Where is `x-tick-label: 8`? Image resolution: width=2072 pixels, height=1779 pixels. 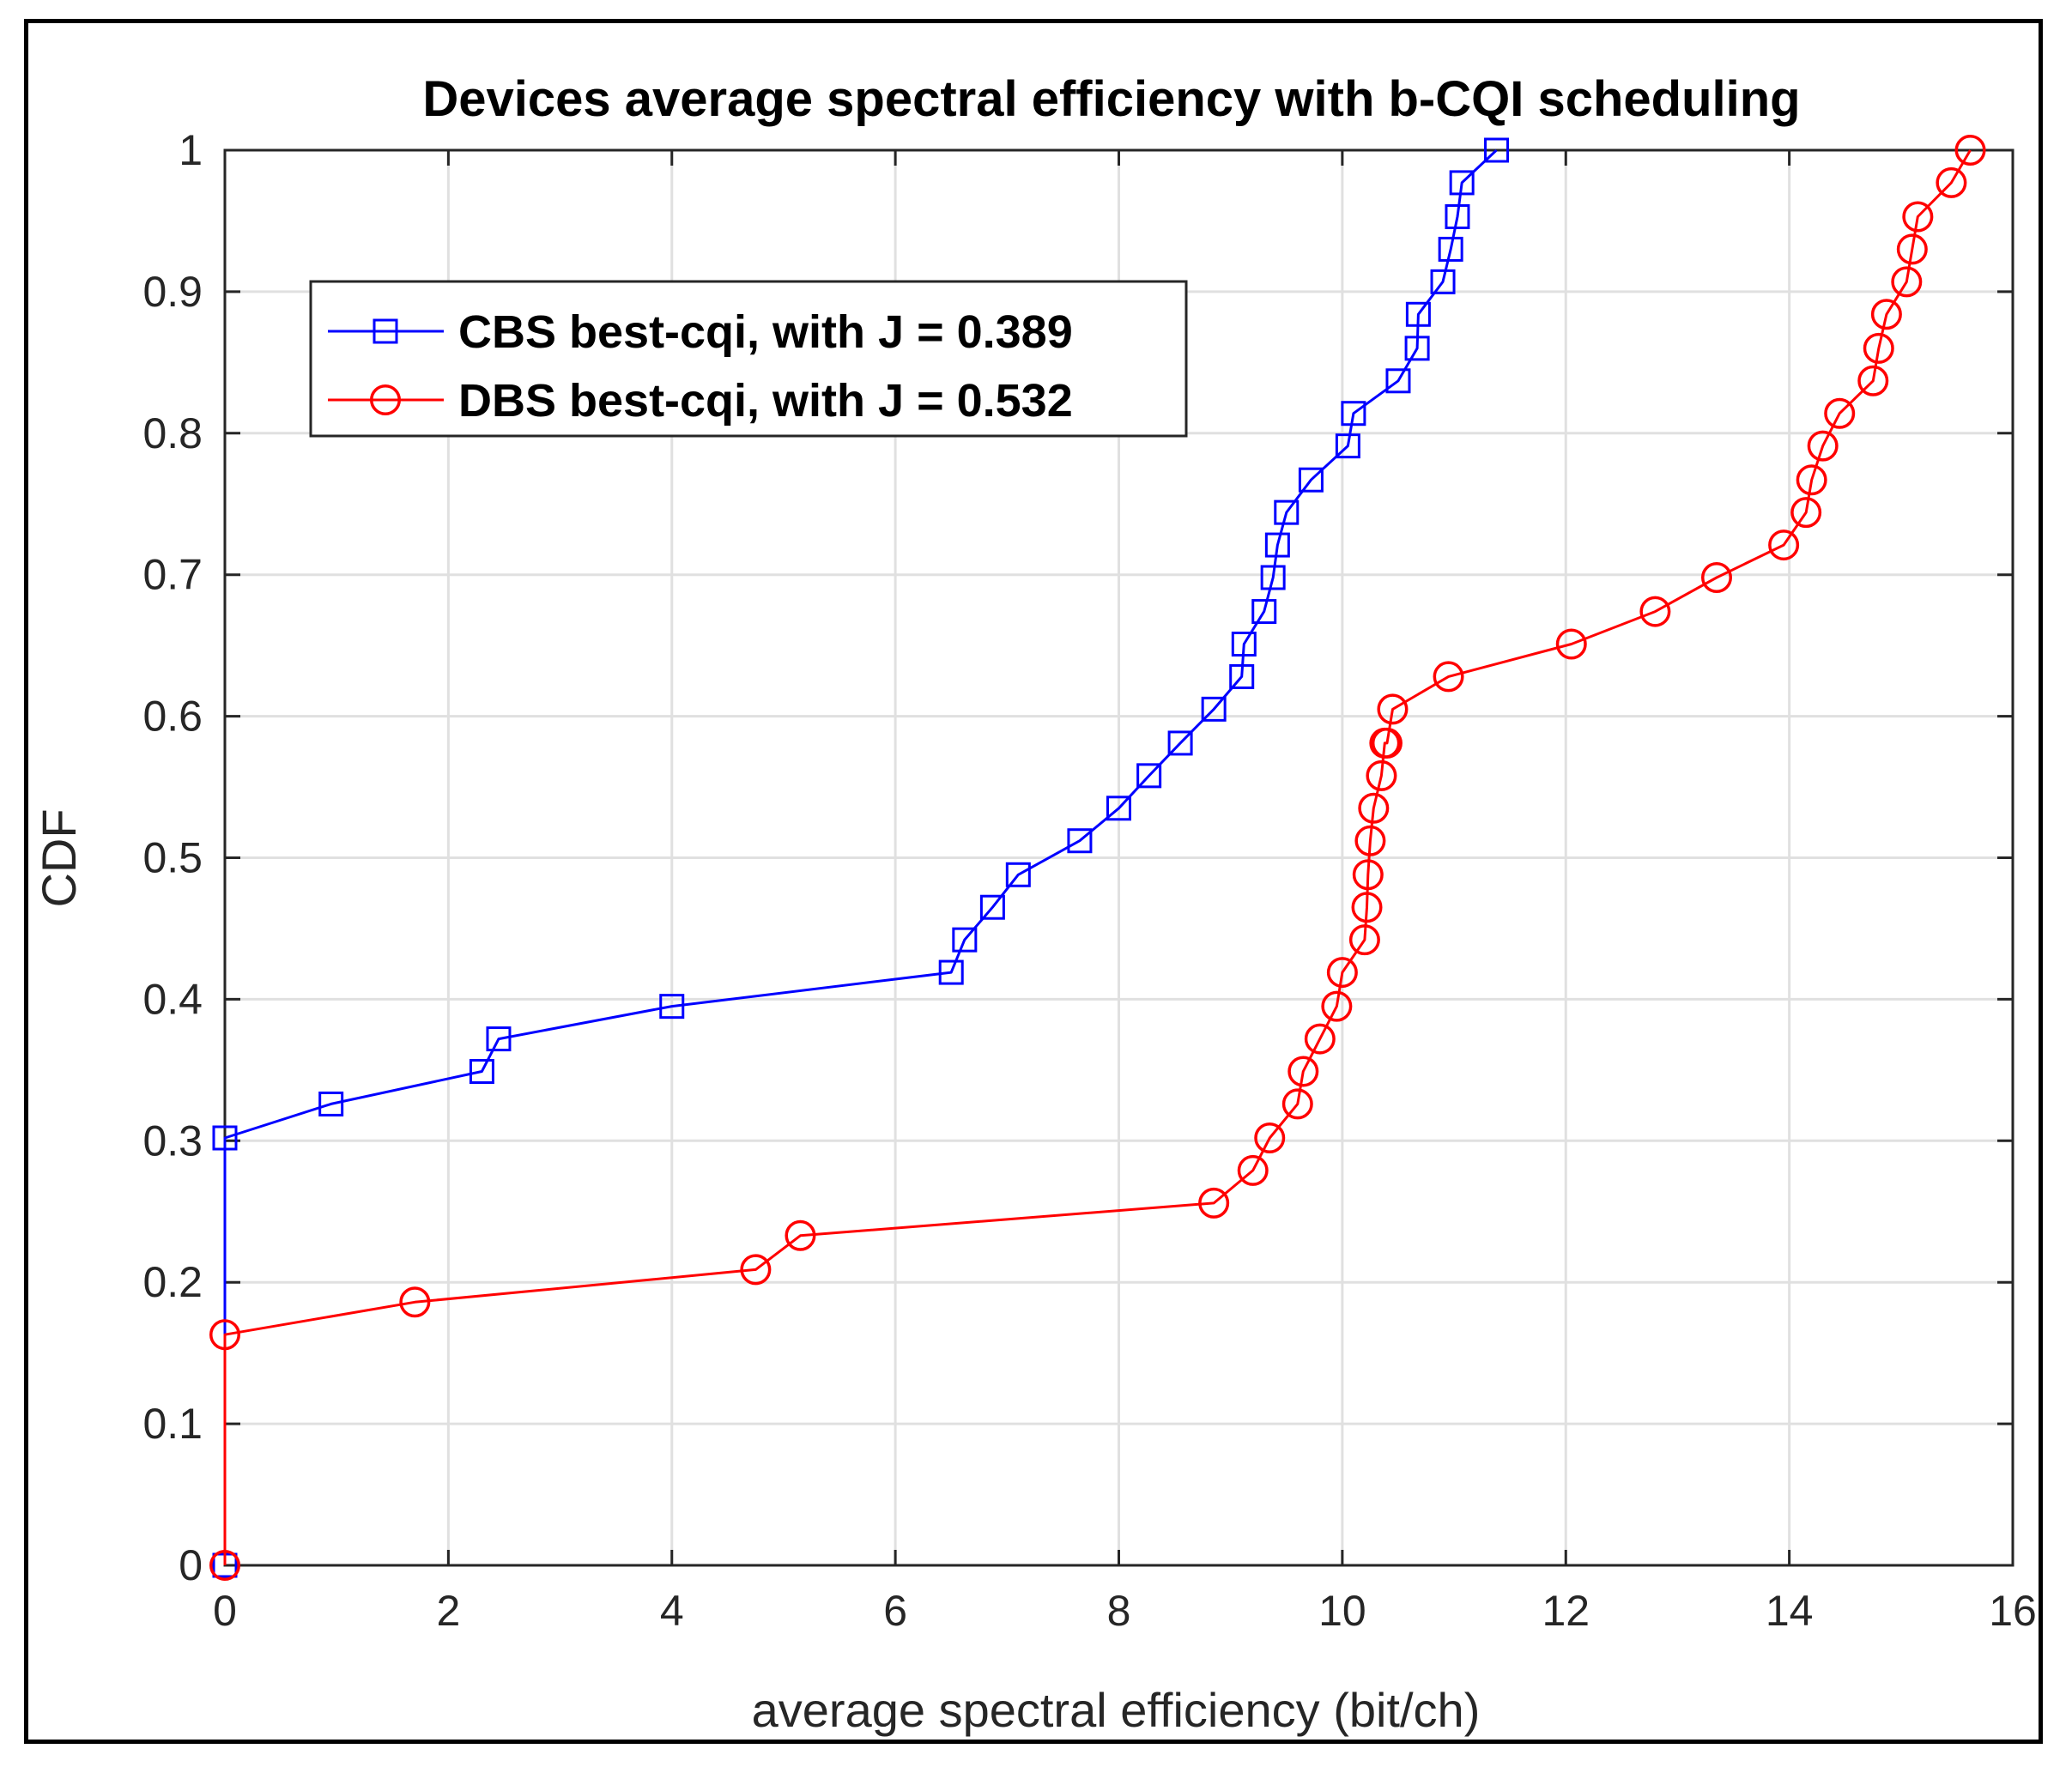
x-tick-label: 8 is located at coordinates (1119, 1611).